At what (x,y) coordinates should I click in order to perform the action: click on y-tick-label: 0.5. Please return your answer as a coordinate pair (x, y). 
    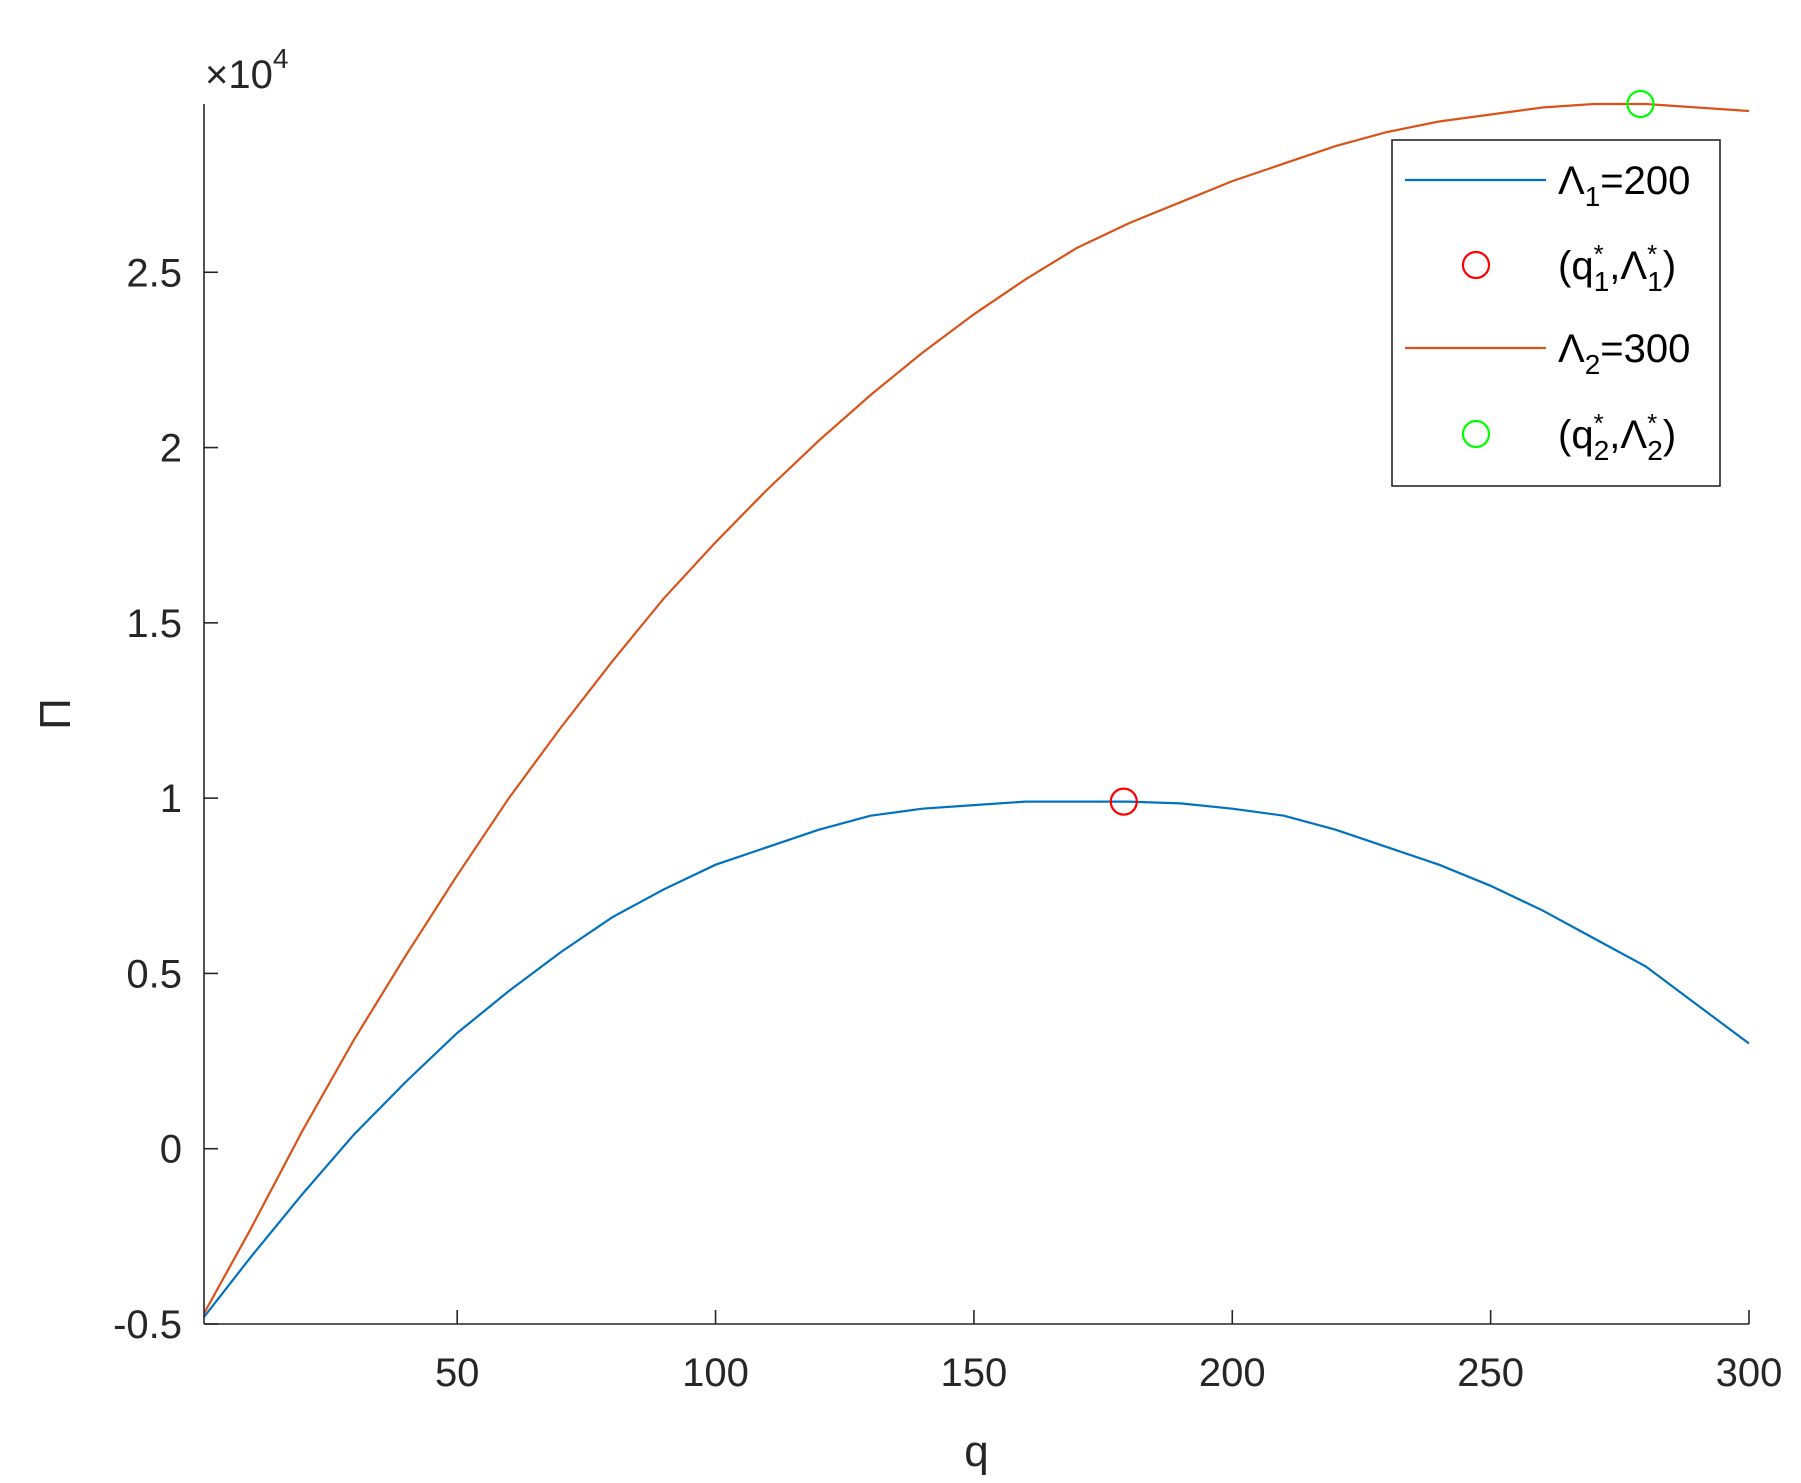
    Looking at the image, I should click on (154, 974).